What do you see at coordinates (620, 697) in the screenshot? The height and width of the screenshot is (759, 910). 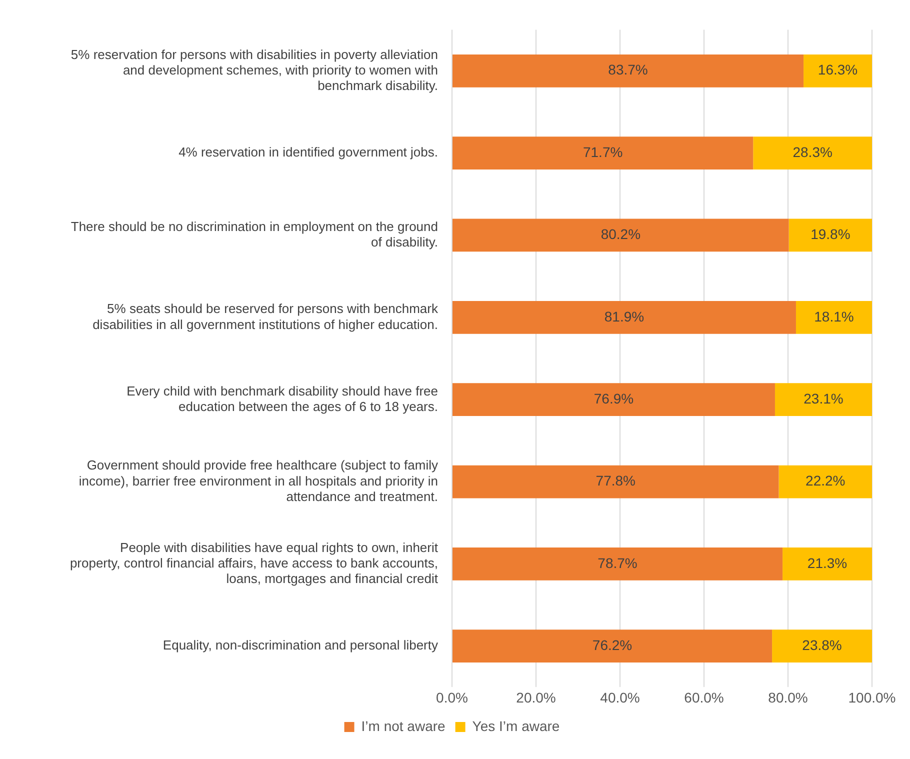 I see `x-tick-label: 40.0%` at bounding box center [620, 697].